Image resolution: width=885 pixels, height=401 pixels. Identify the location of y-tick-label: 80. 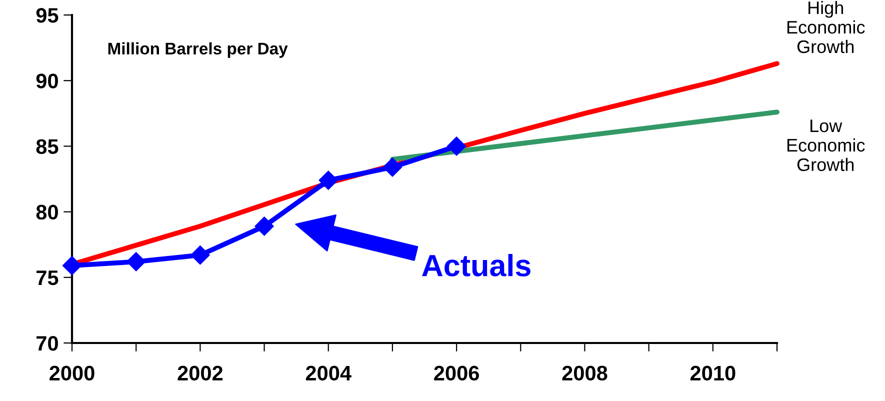
(47, 212).